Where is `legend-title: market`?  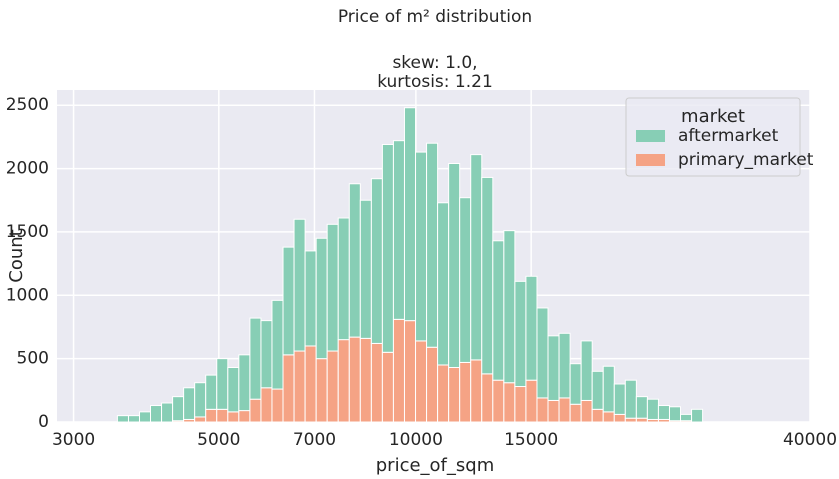
legend-title: market is located at coordinates (713, 116).